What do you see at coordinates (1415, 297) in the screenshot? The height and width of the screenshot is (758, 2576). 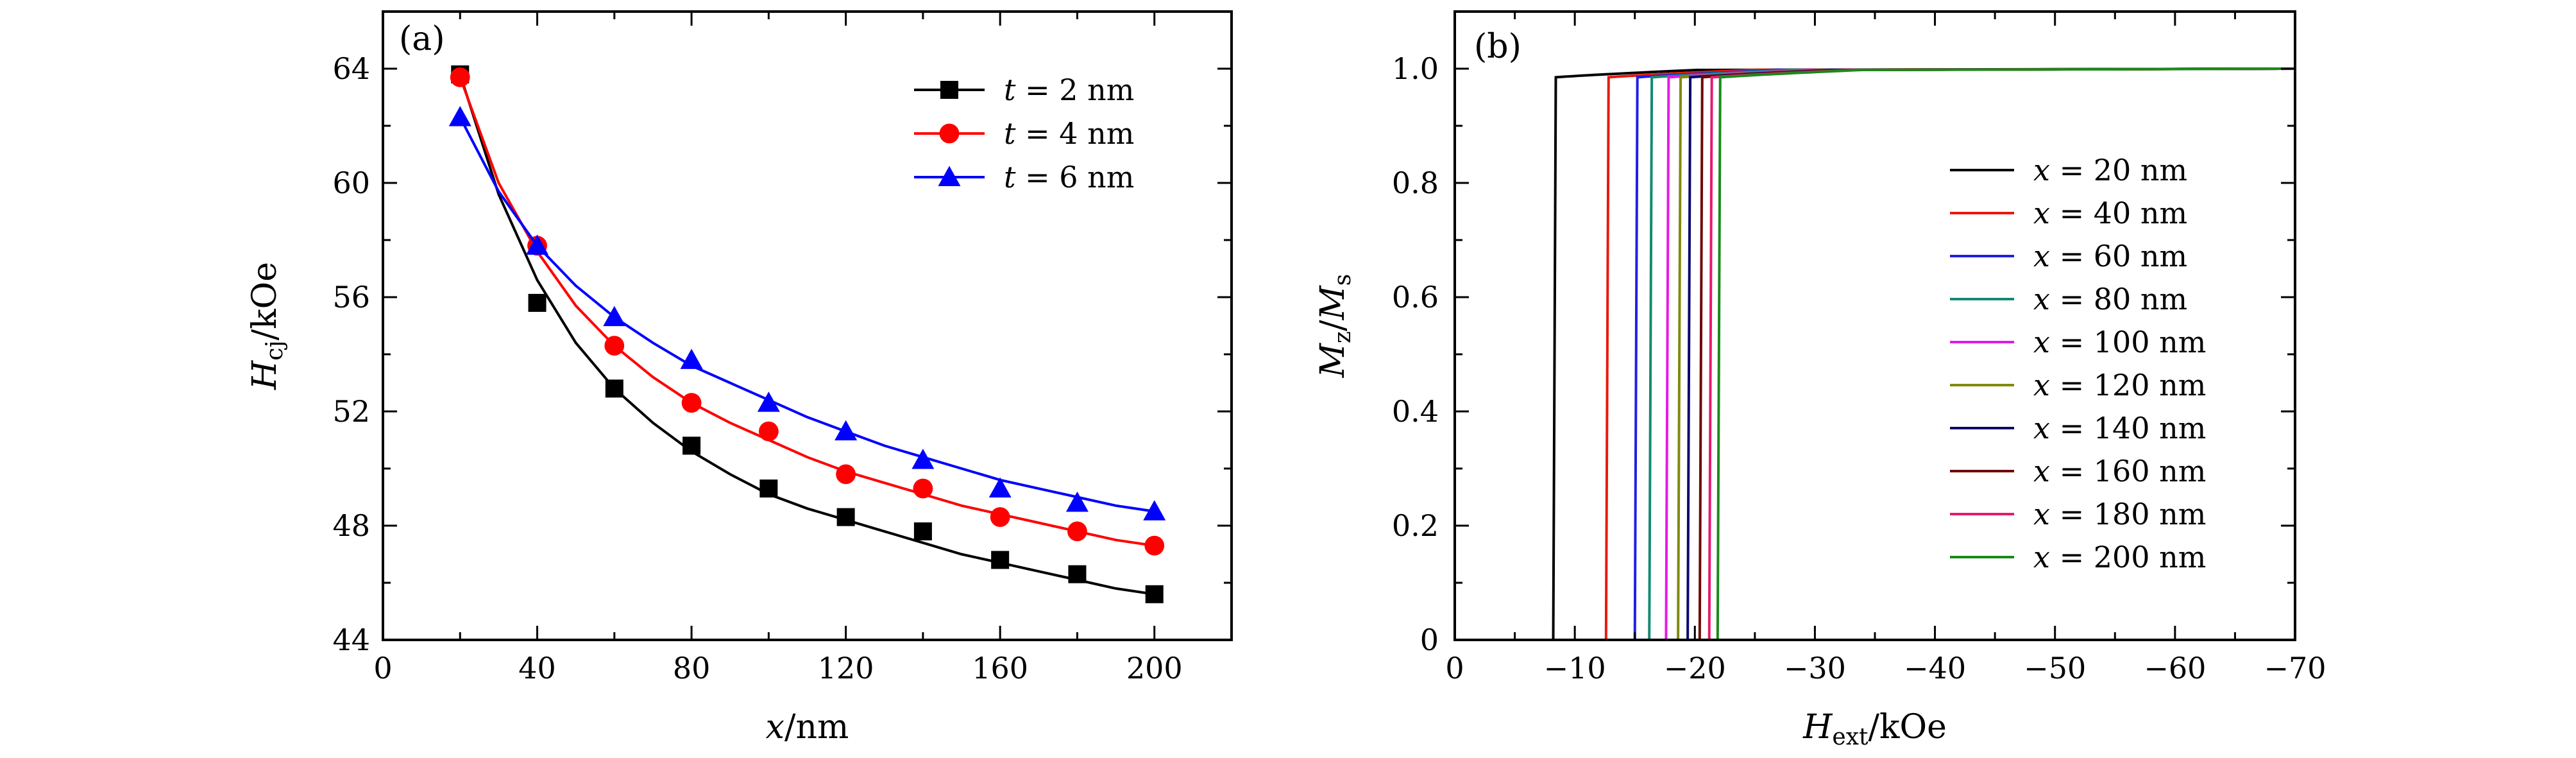 I see `panel-b-y-tick-label: 0.6` at bounding box center [1415, 297].